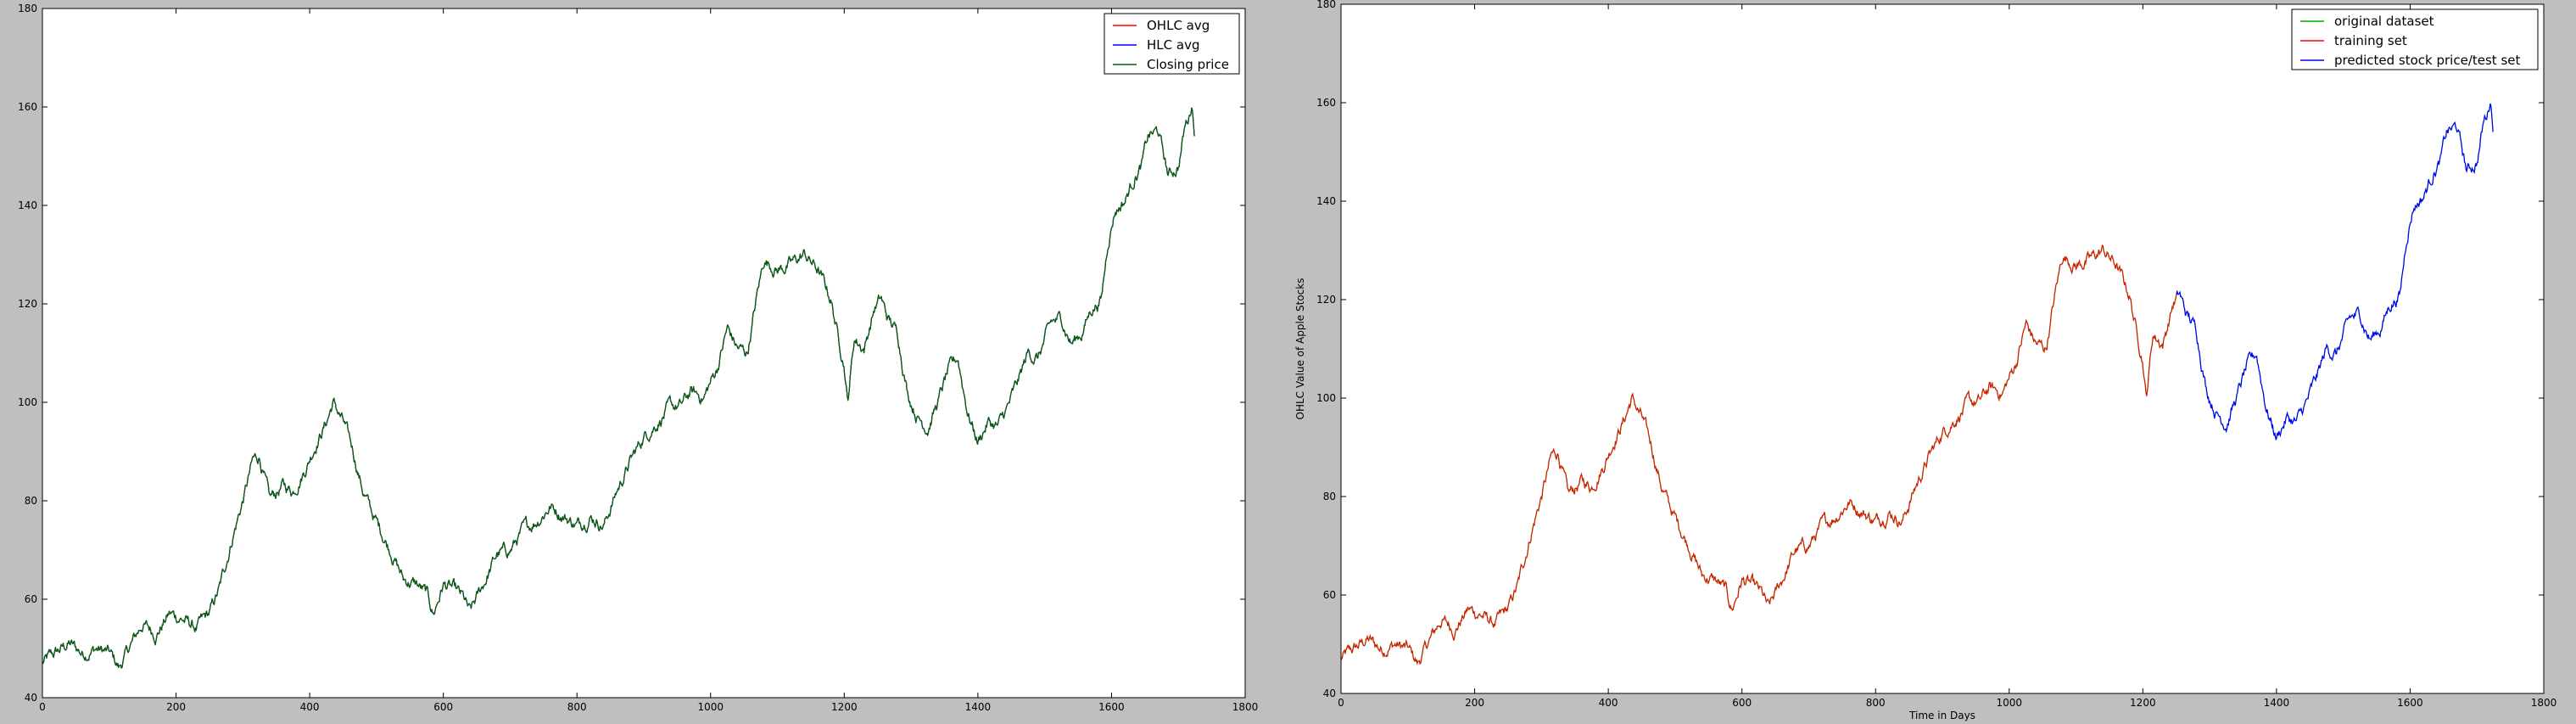 The image size is (2576, 724). What do you see at coordinates (1326, 103) in the screenshot?
I see `chart2-y-tick-label: 160` at bounding box center [1326, 103].